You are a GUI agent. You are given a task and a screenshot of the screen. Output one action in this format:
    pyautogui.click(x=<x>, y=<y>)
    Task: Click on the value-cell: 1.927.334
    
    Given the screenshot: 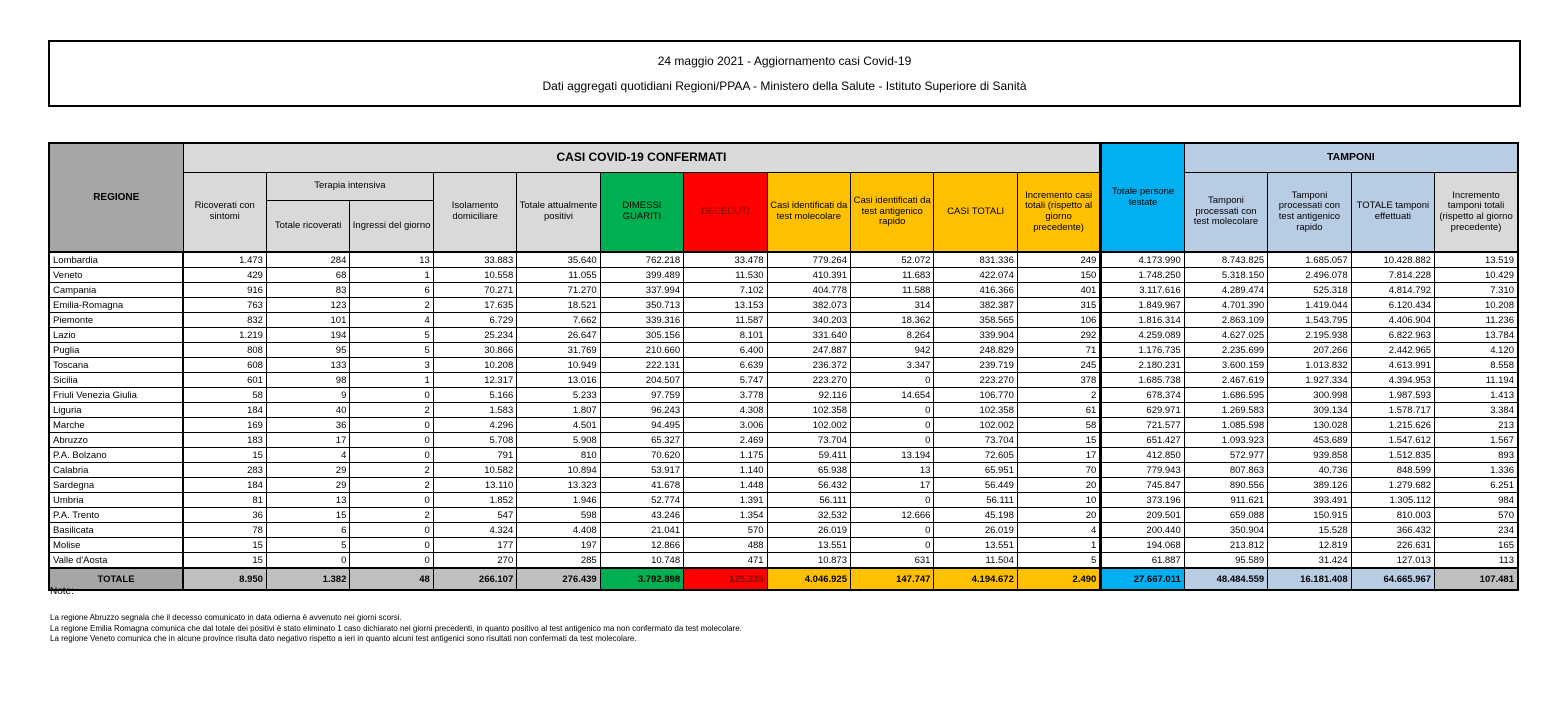 What is the action you would take?
    pyautogui.click(x=1309, y=380)
    